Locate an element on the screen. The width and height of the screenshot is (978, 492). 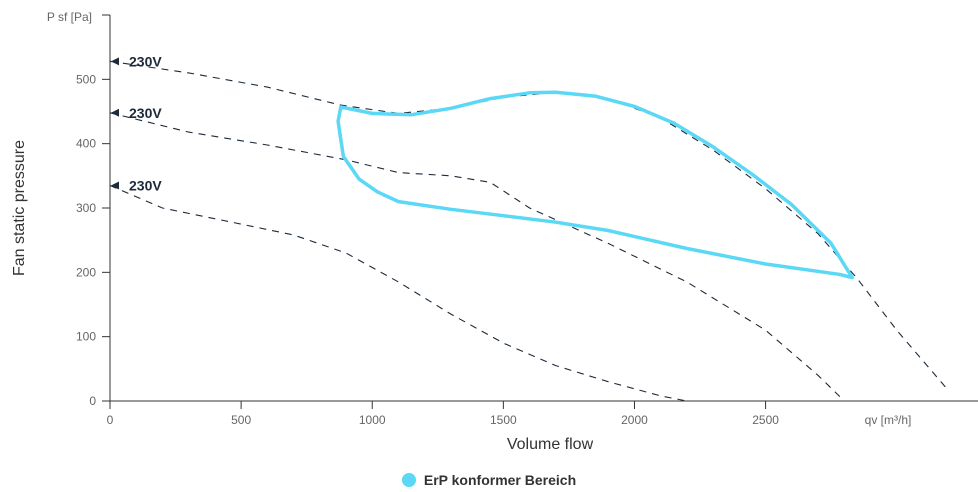
legend: ErP konformer Bereich is located at coordinates (489, 480).